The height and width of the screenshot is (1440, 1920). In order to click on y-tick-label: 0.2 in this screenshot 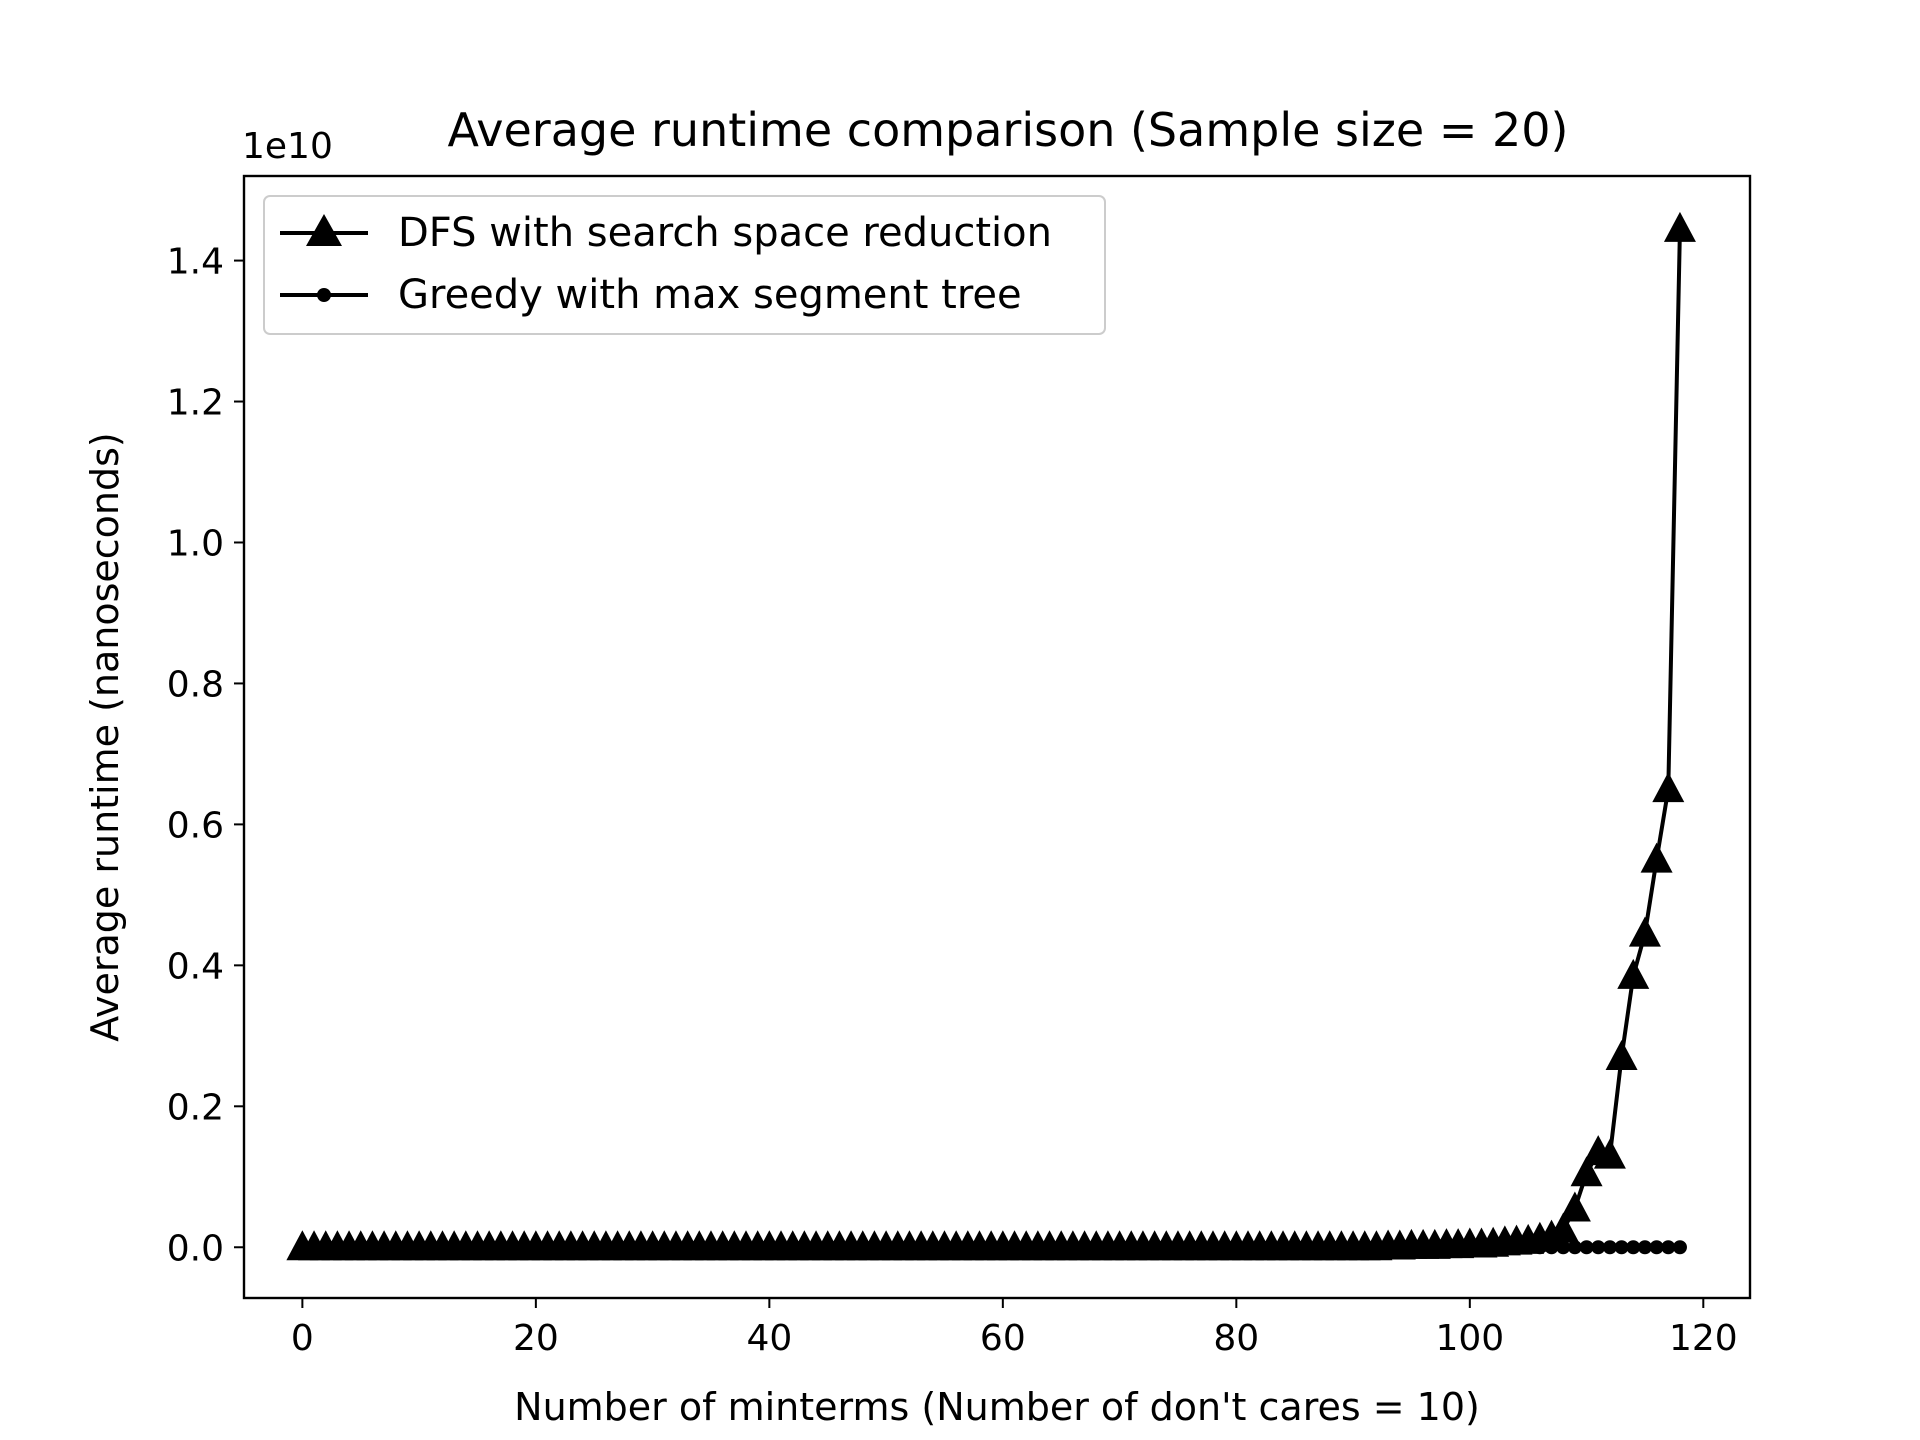, I will do `click(195, 1107)`.